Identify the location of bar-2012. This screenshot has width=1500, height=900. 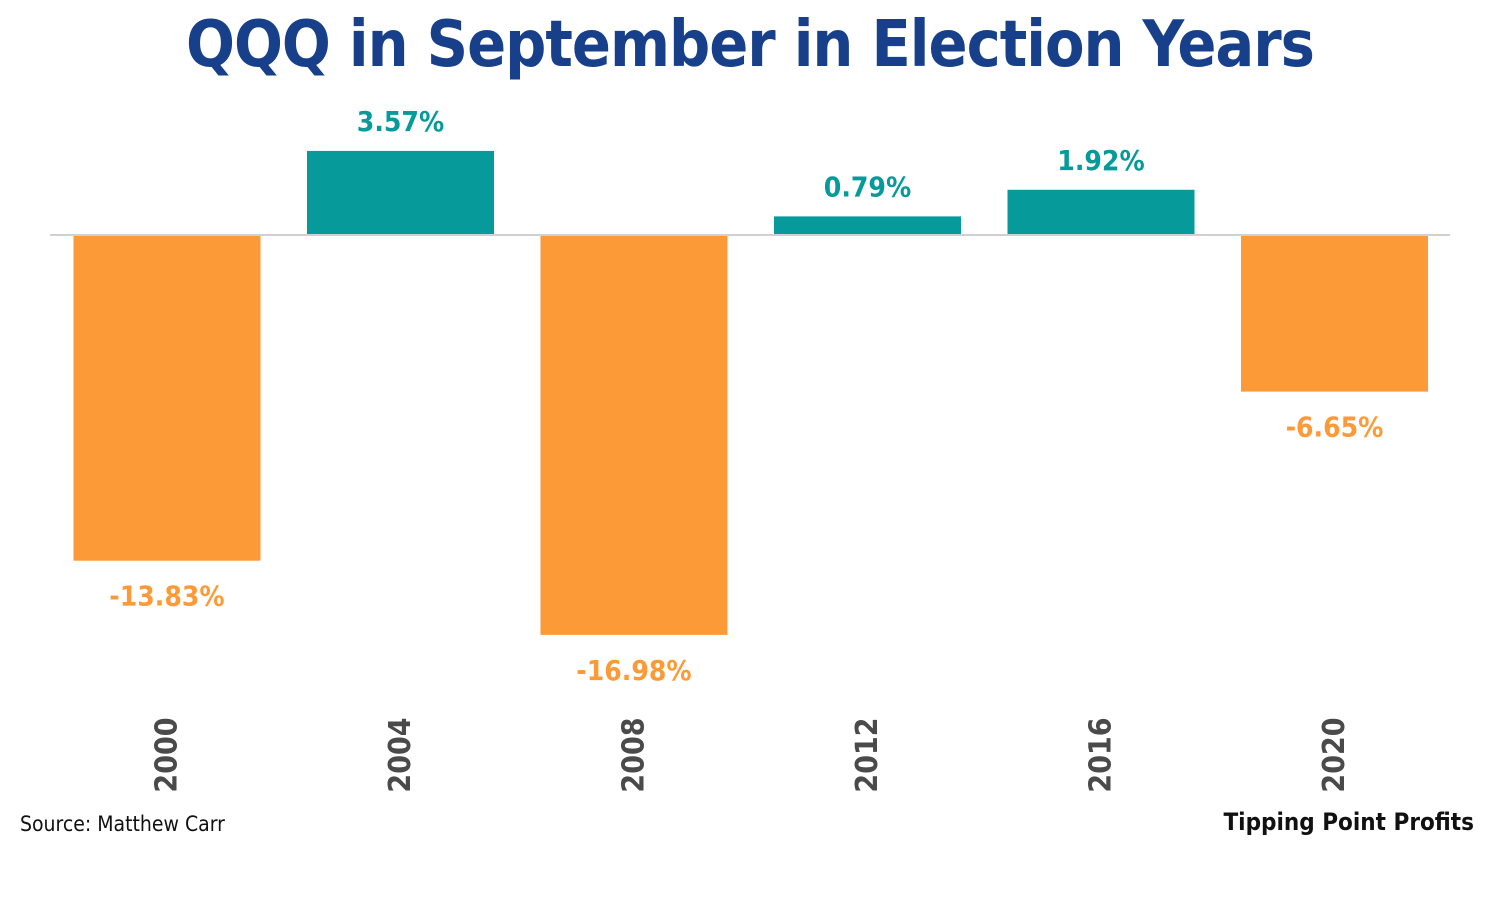
(867, 225).